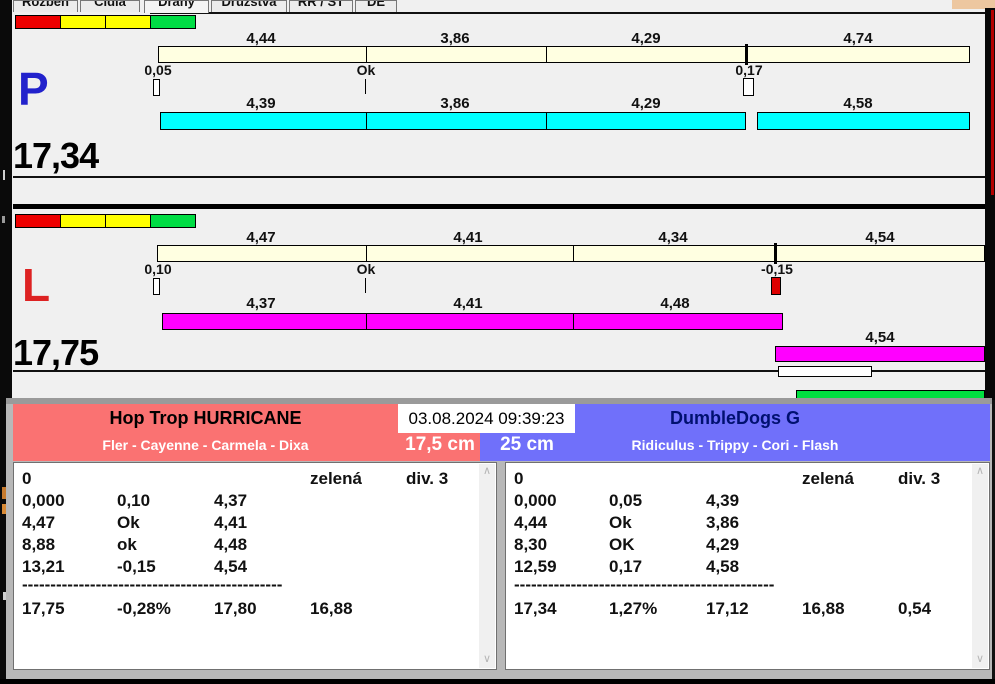  Describe the element at coordinates (992, 102) in the screenshot. I see `desktop-fragment-red` at that location.